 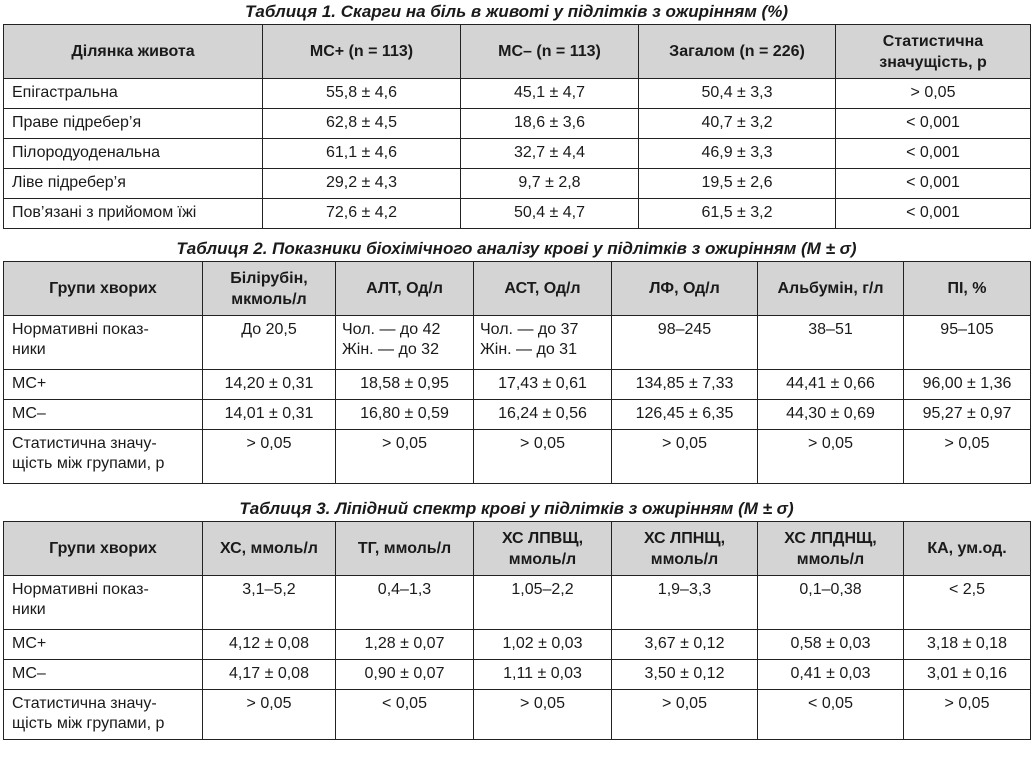 I want to click on cell-line: Чол. — до 42, so click(x=391, y=329).